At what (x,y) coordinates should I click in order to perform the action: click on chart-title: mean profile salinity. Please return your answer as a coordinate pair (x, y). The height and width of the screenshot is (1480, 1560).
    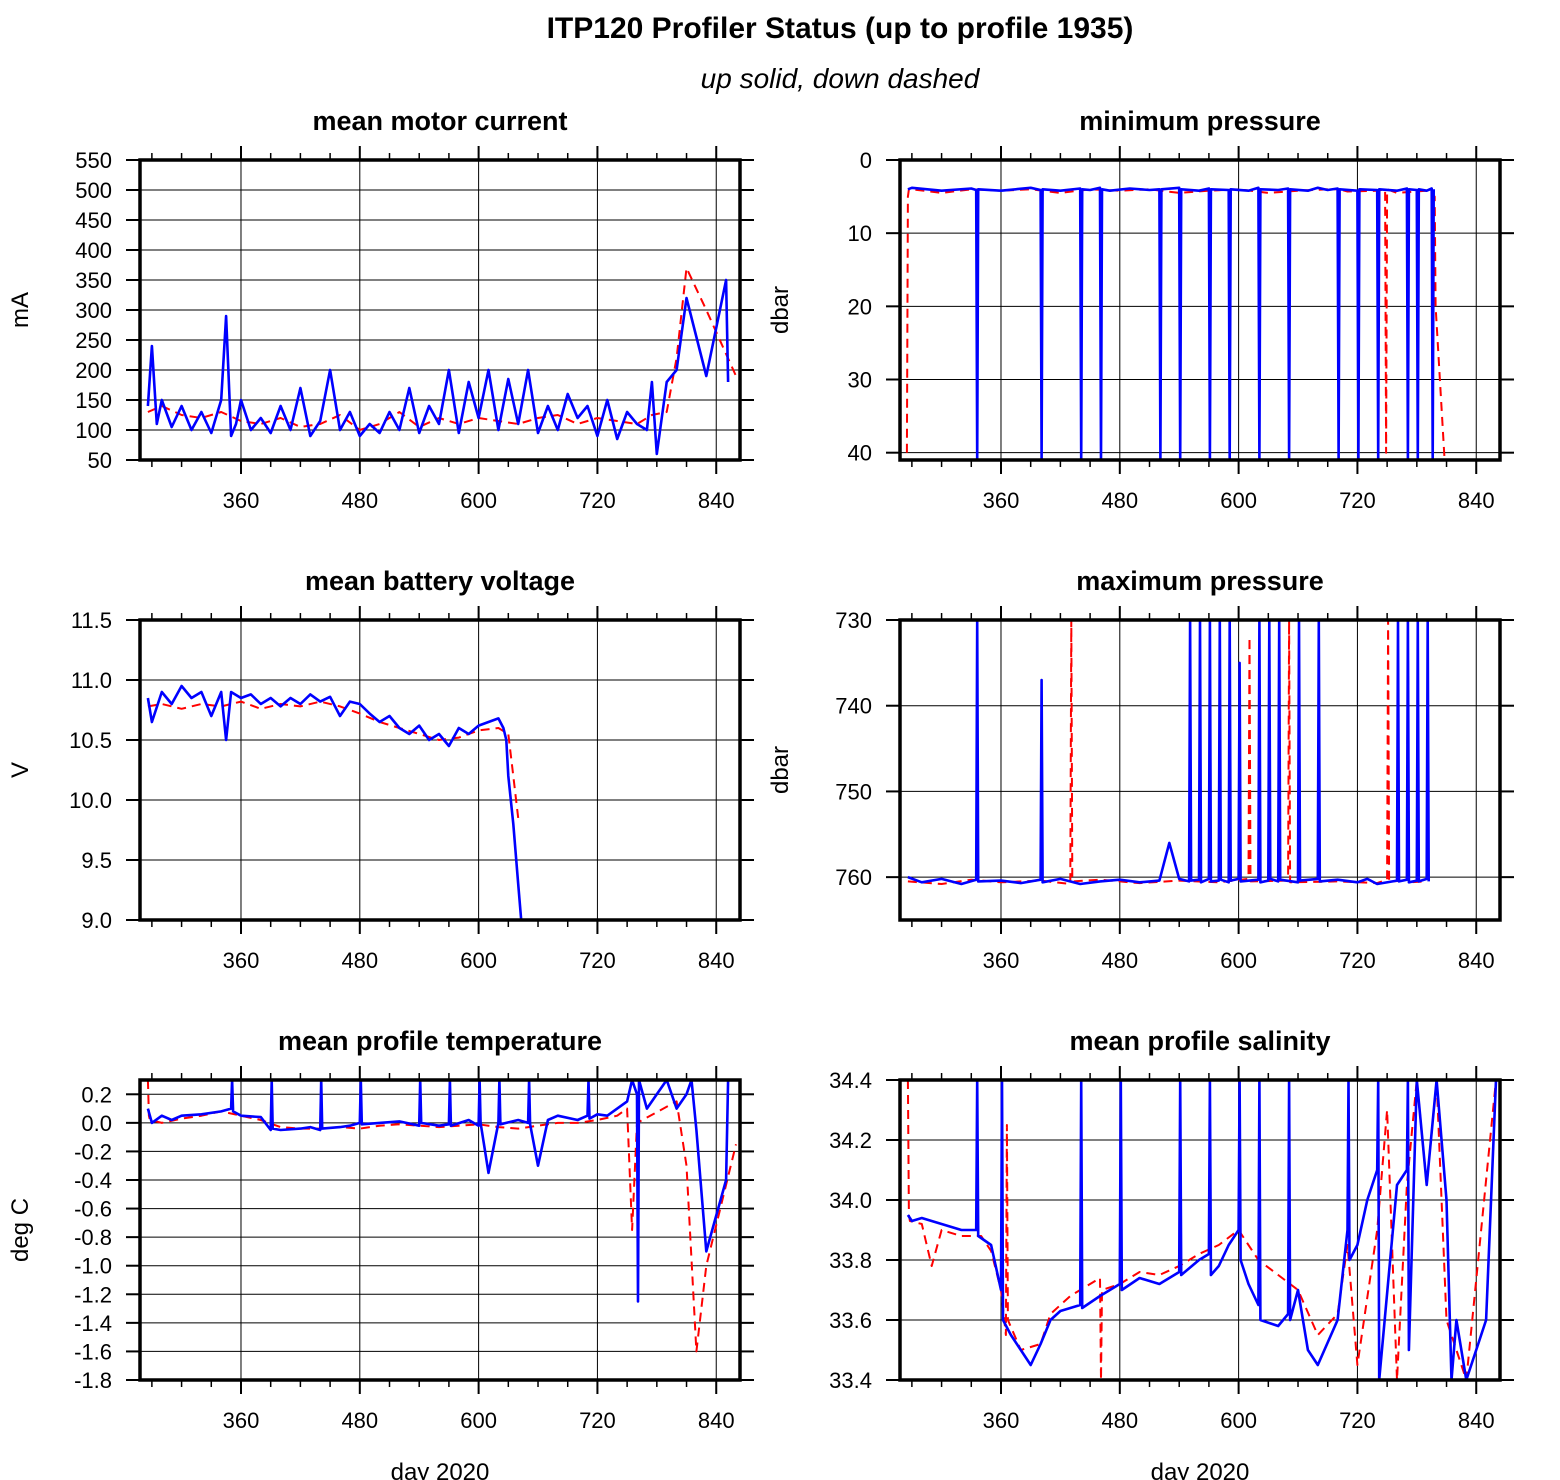
    Looking at the image, I should click on (1199, 1041).